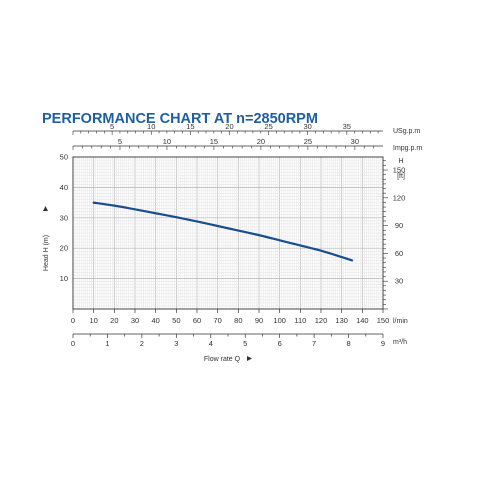  Describe the element at coordinates (355, 141) in the screenshot. I see `x-impgpm-tick-label: 30` at that location.